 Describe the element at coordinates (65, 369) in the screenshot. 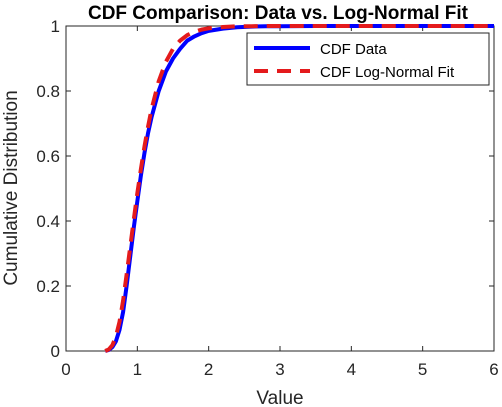

I see `x-tick-label: 0` at that location.